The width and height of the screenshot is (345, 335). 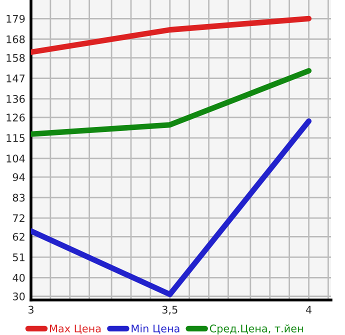 What do you see at coordinates (31, 310) in the screenshot?
I see `x-tick-label: 3` at bounding box center [31, 310].